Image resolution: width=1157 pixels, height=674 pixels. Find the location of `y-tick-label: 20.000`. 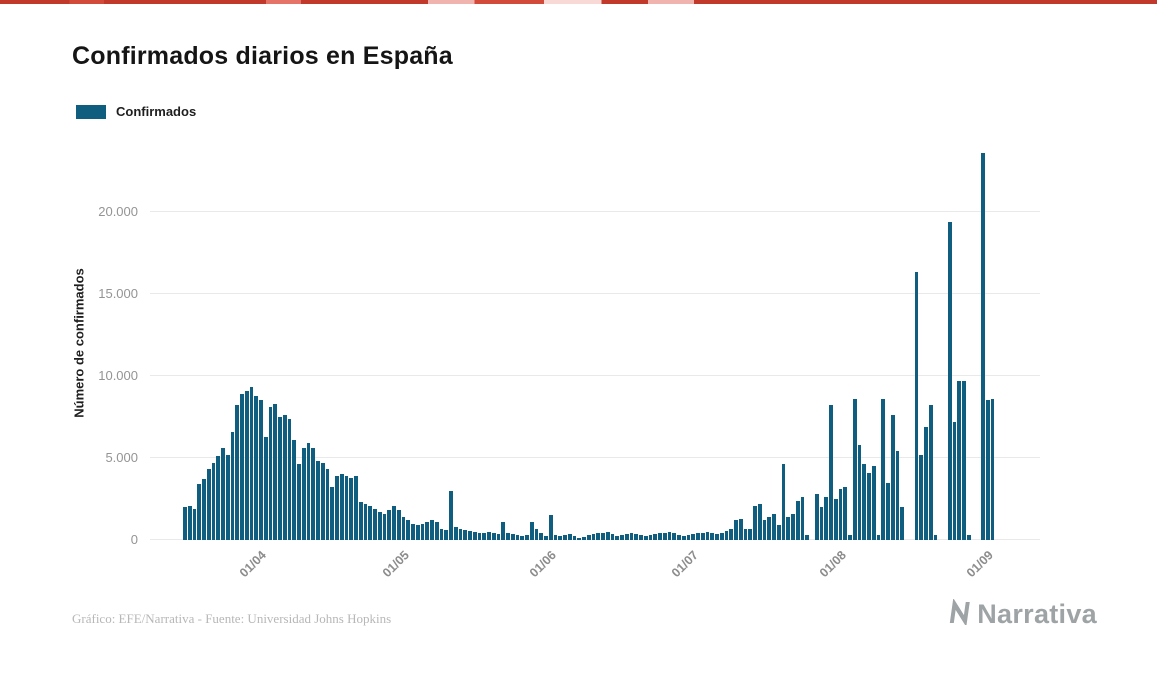

y-tick-label: 20.000 is located at coordinates (118, 211).